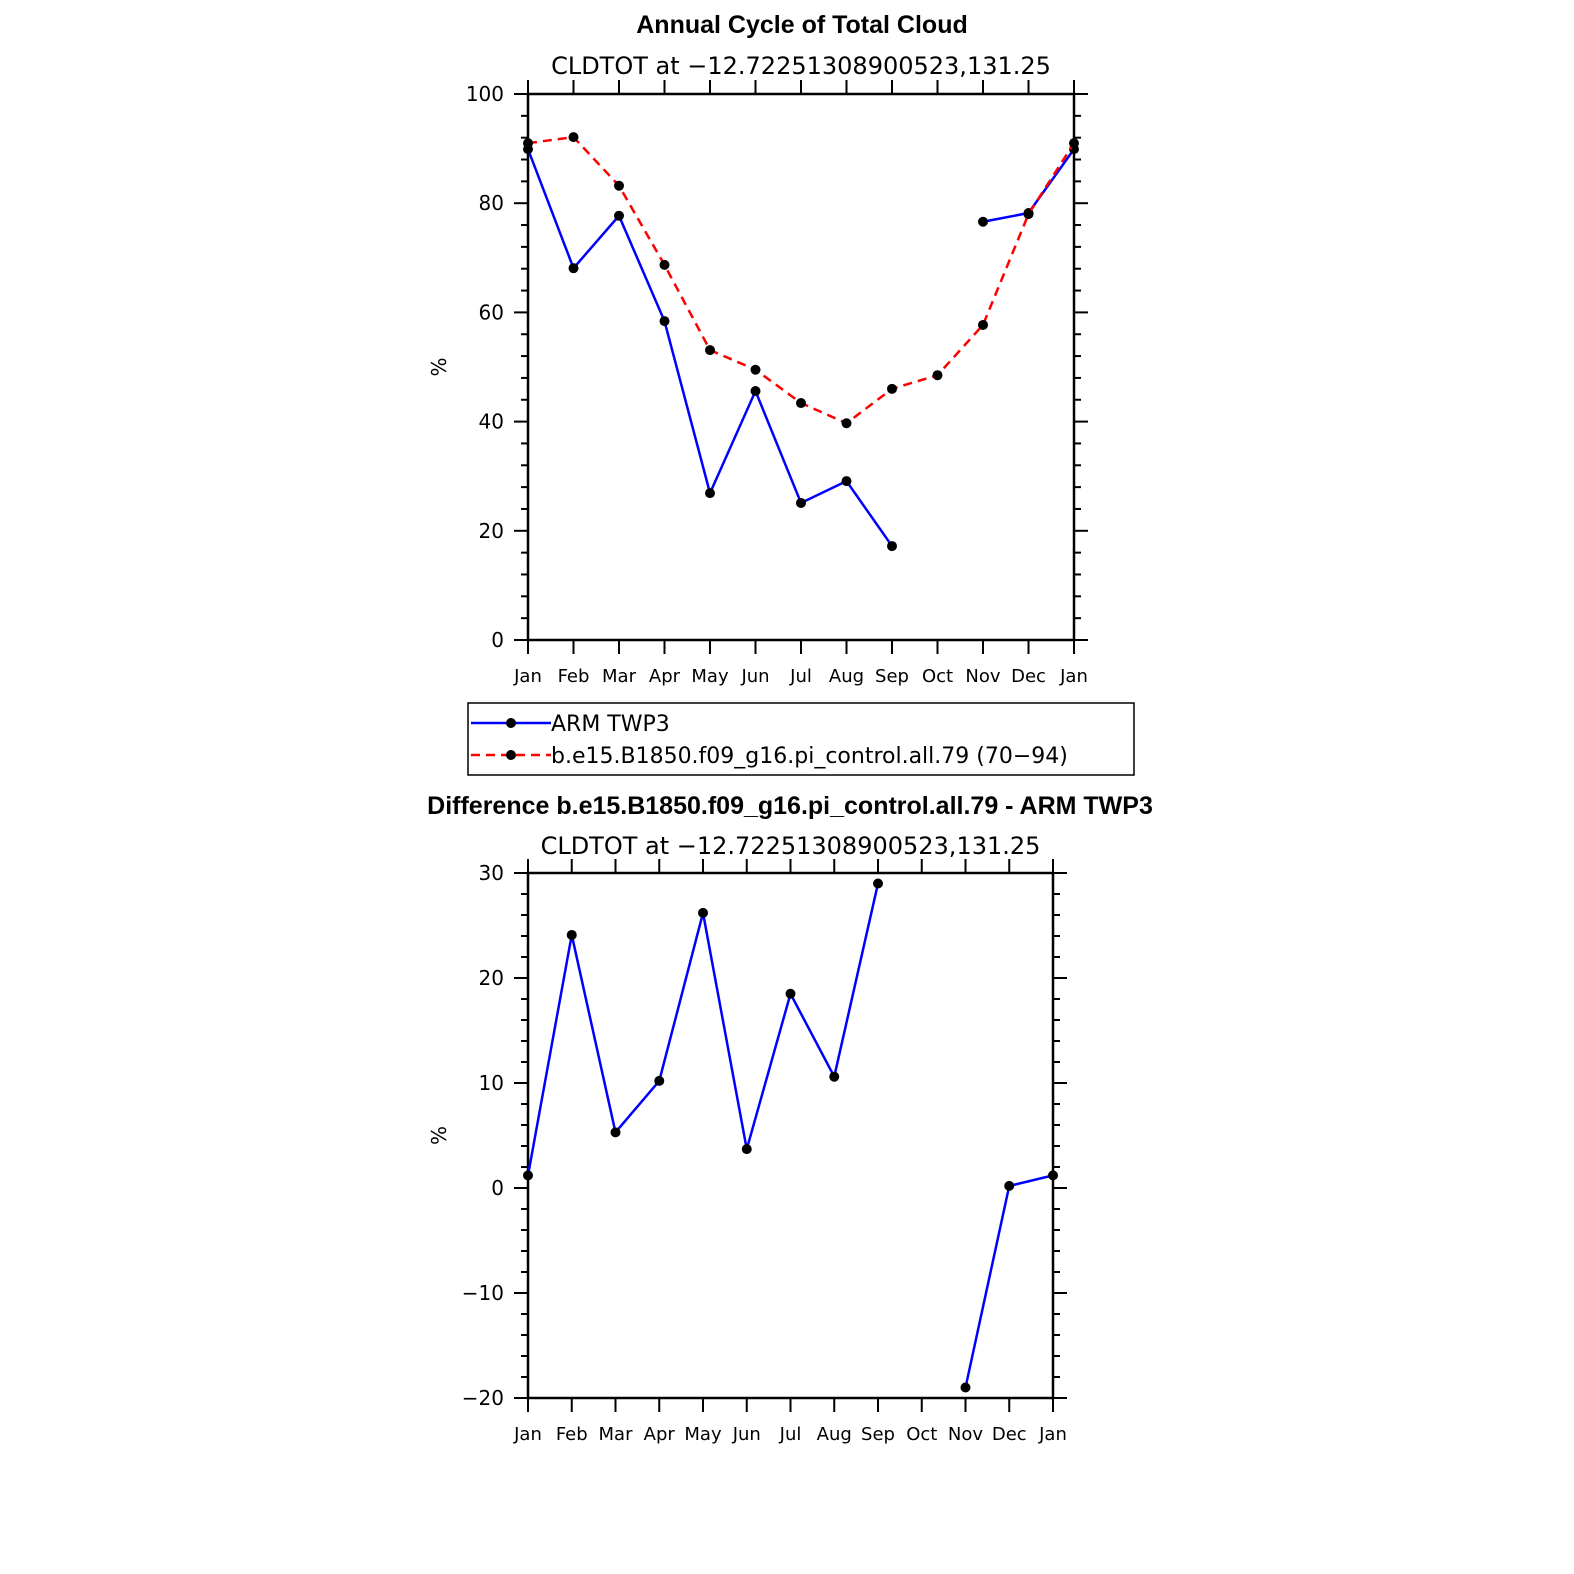 The image size is (1574, 1574). I want to click on y-tick-label: 60, so click(491, 312).